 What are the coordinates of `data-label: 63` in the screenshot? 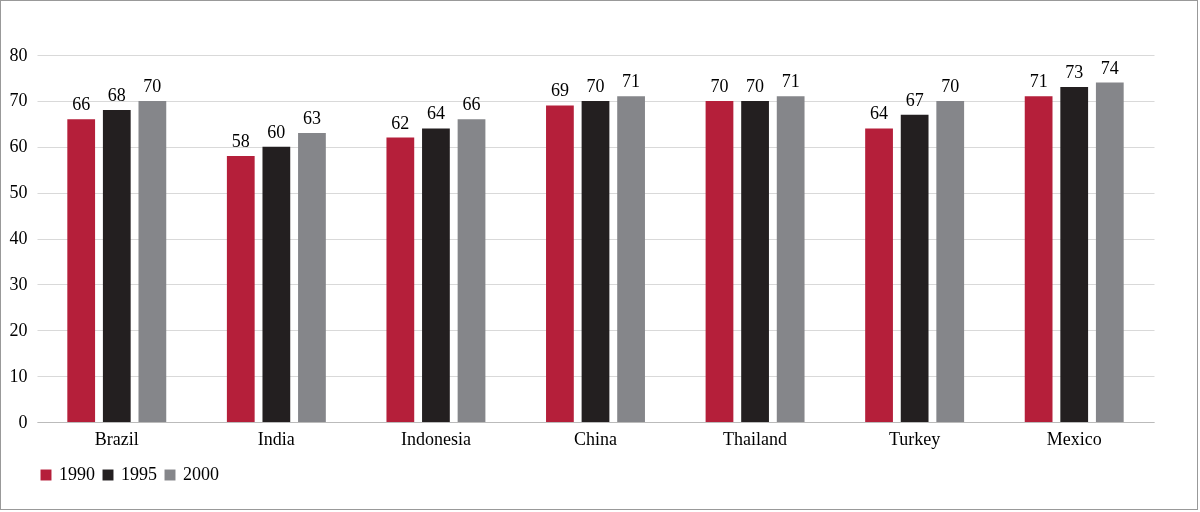 It's located at (311, 117).